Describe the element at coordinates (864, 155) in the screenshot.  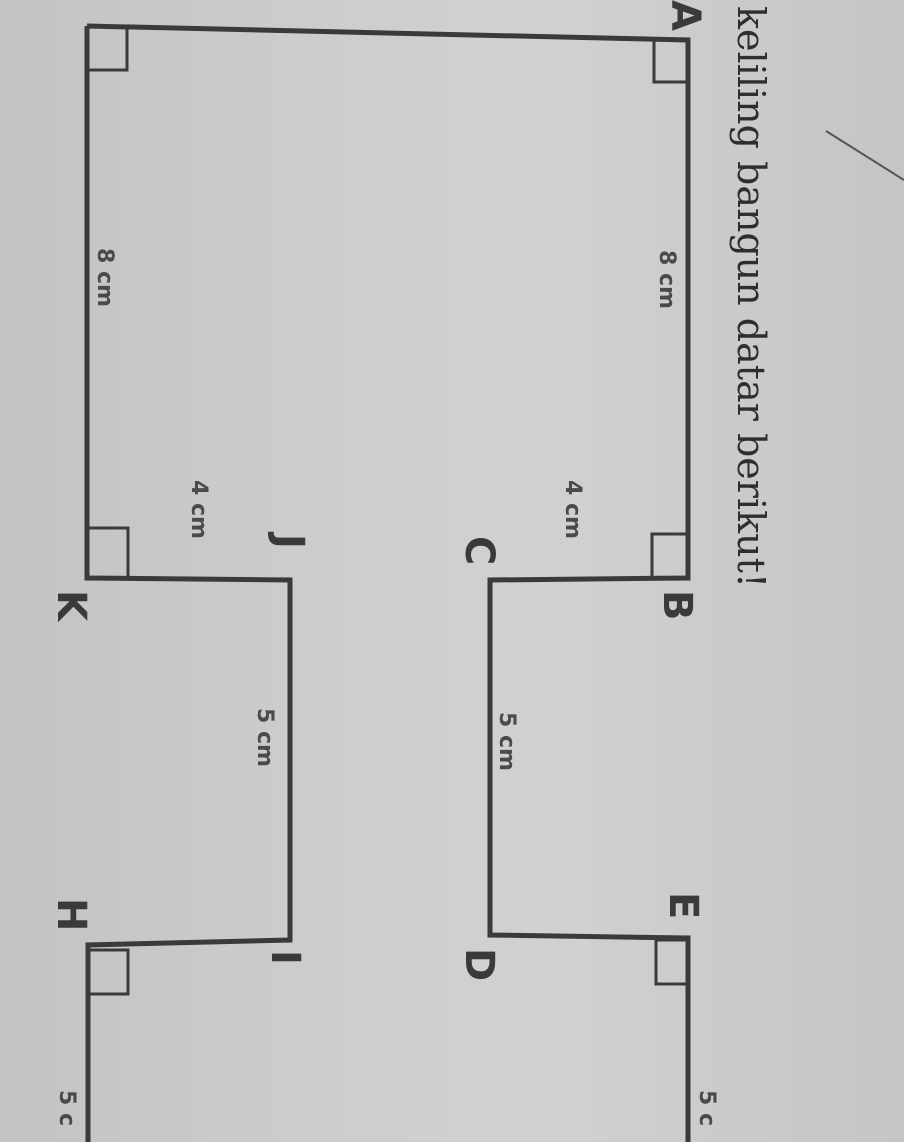
I see `pencil-mark` at that location.